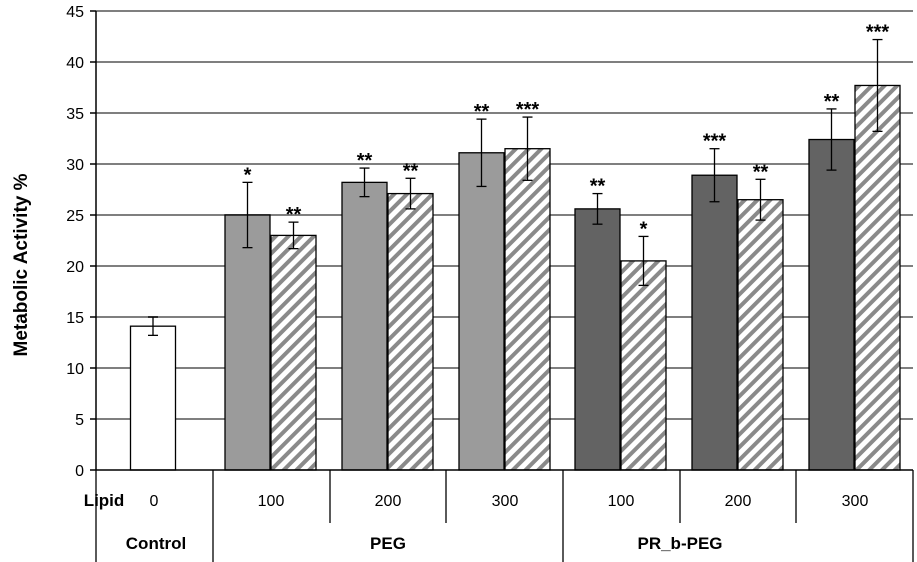 This screenshot has width=917, height=562. Describe the element at coordinates (79, 471) in the screenshot. I see `y-tick-label: 0` at that location.